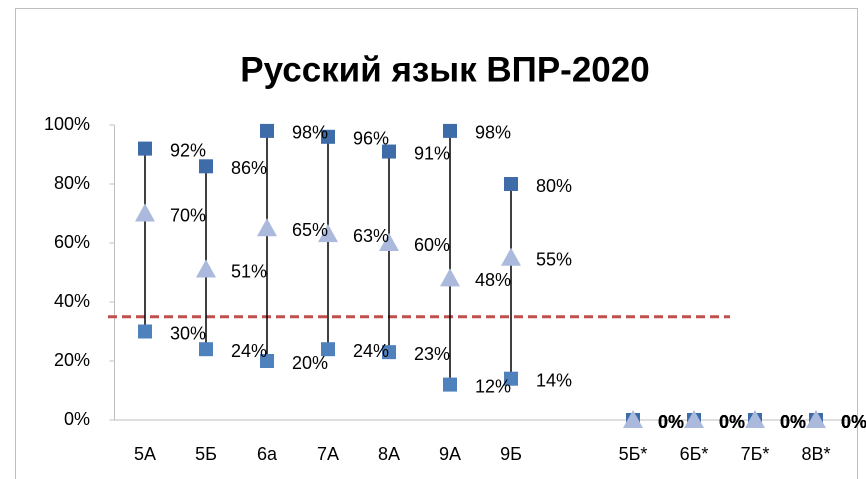 The width and height of the screenshot is (866, 479). I want to click on y-tick-label: 40%, so click(72, 301).